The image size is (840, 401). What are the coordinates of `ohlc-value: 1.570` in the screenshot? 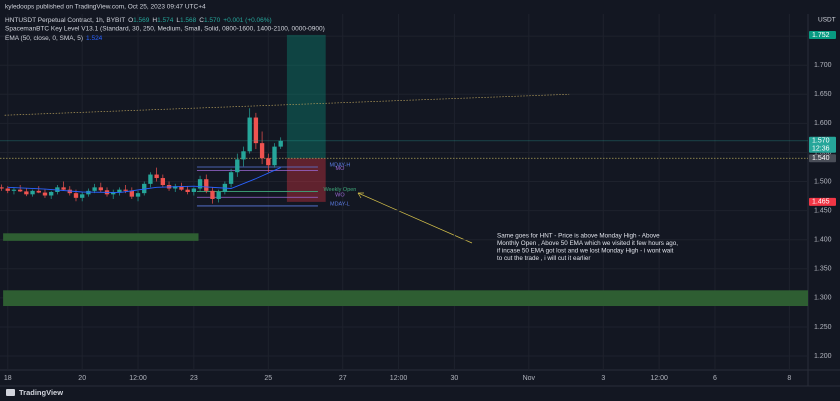 It's located at (212, 20).